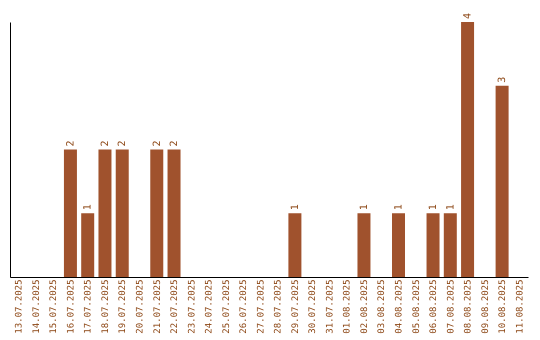  What do you see at coordinates (417, 307) in the screenshot?
I see `x-tick-label: 05.08.2025` at bounding box center [417, 307].